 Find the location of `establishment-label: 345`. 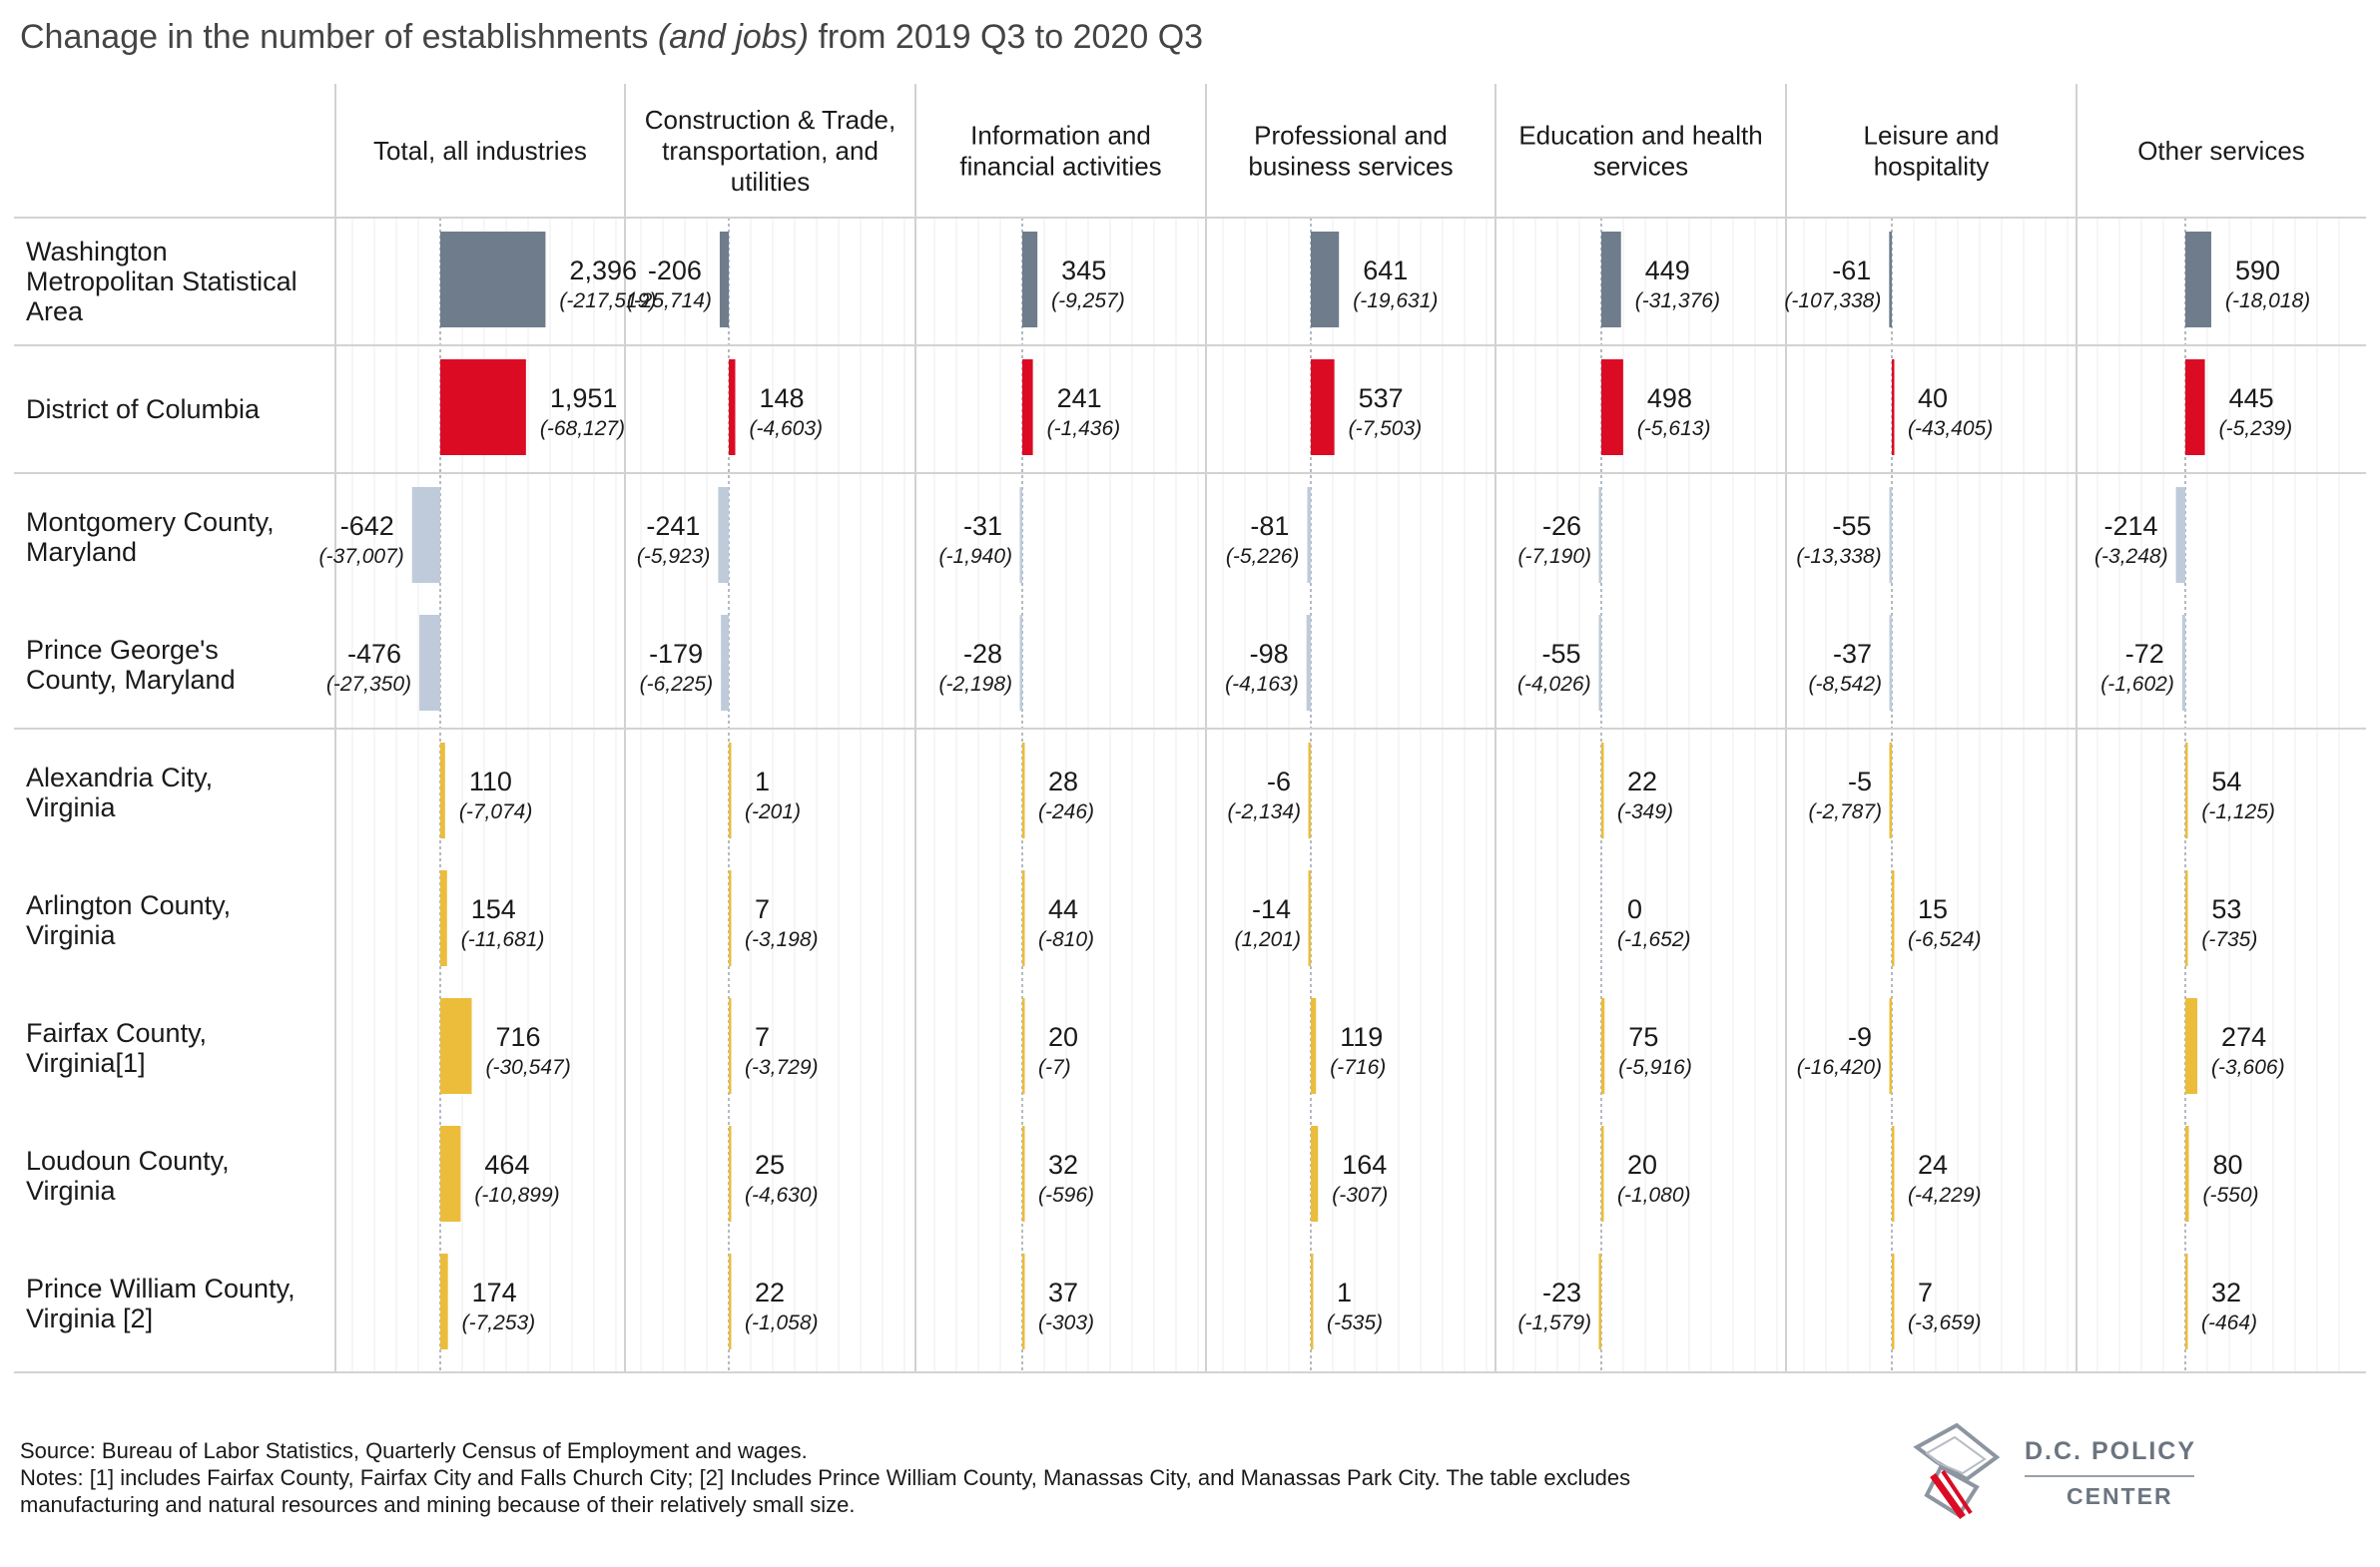

establishment-label: 345 is located at coordinates (1083, 270).